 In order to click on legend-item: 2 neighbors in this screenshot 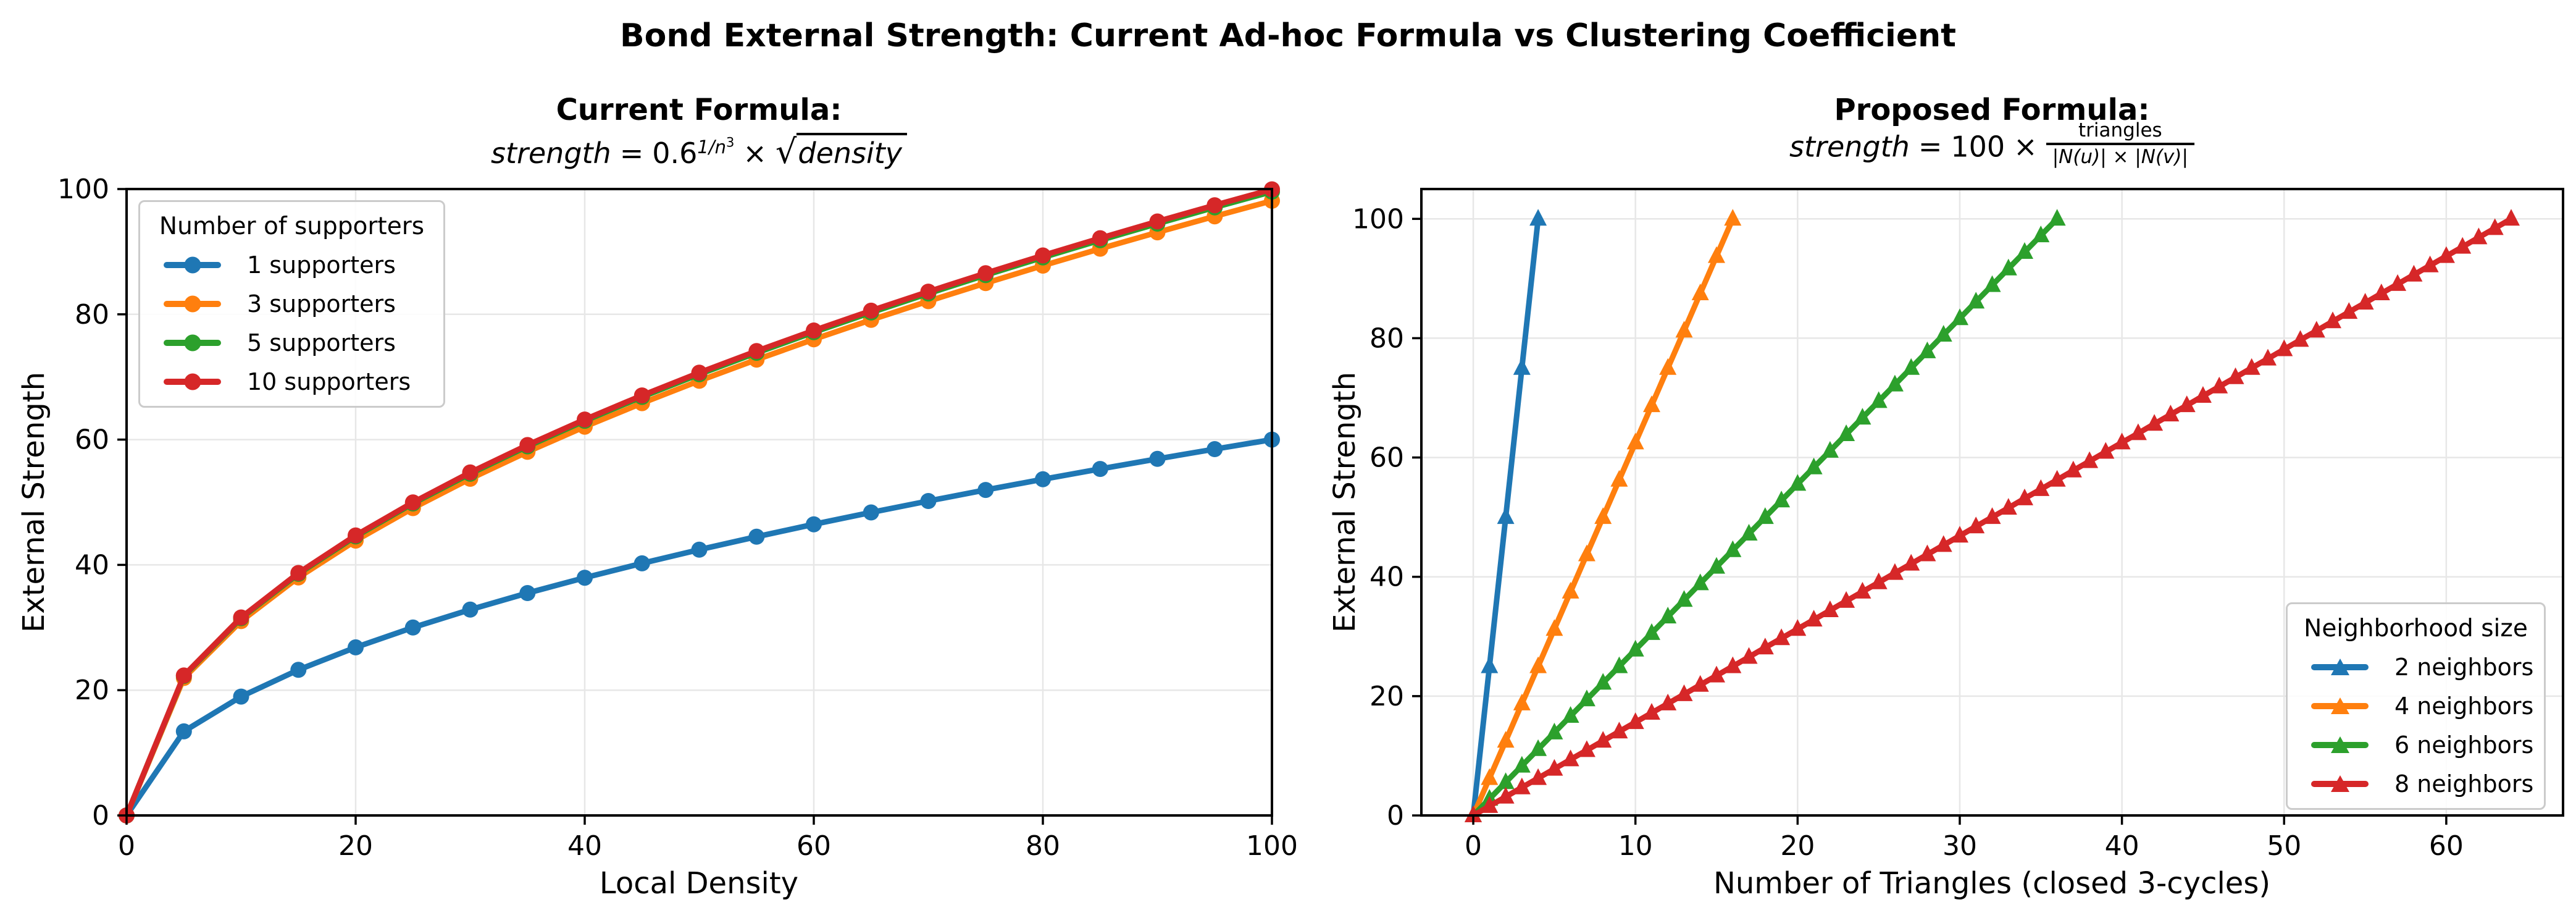, I will do `click(2416, 666)`.